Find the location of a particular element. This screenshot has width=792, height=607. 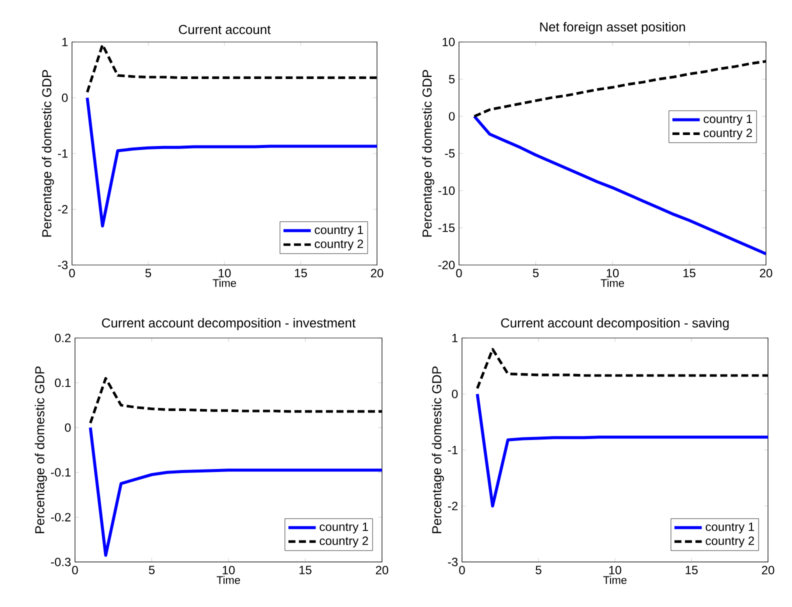

y-tick-label: -10 is located at coordinates (446, 190).